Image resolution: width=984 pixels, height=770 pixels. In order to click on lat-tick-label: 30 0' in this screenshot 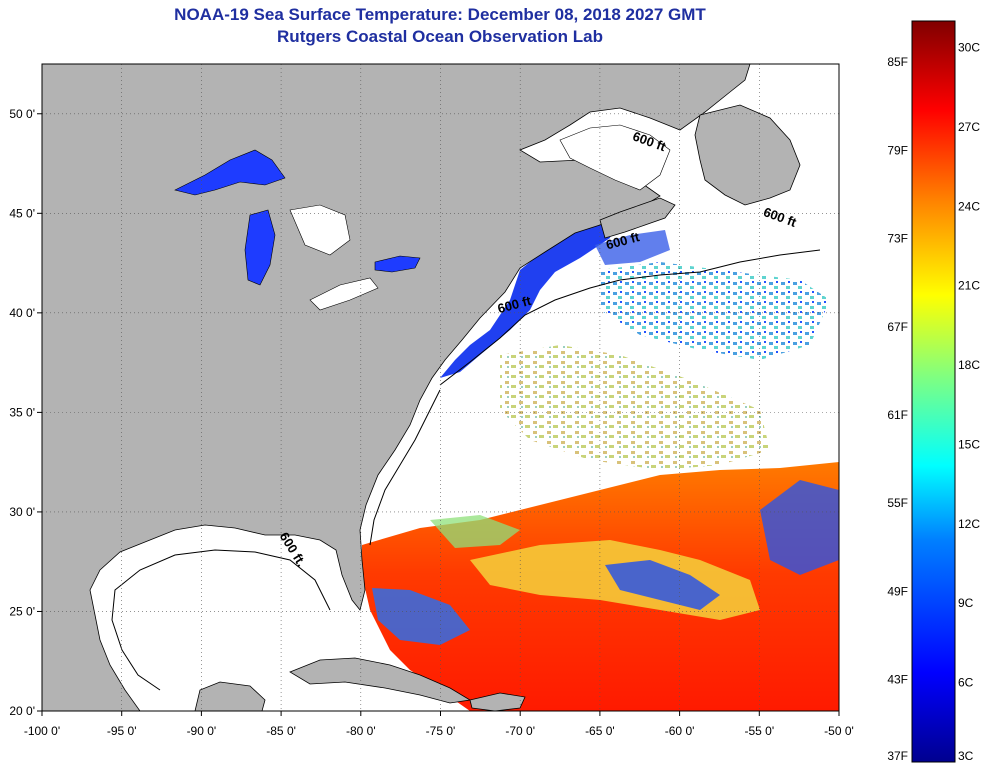, I will do `click(22, 512)`.